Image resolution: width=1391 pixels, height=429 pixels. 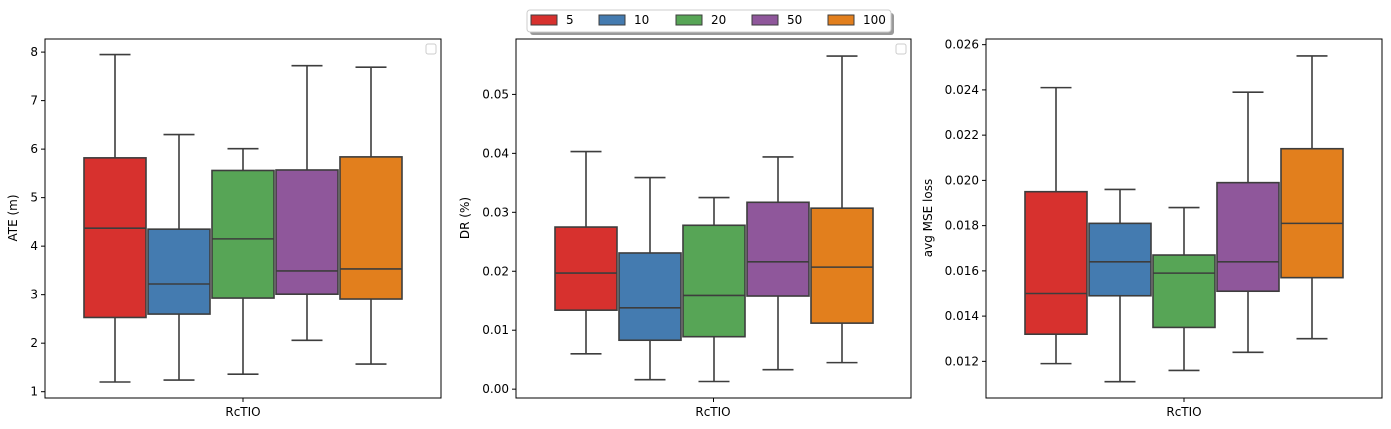 I want to click on ate-category-label: RcTIO, so click(x=242, y=412).